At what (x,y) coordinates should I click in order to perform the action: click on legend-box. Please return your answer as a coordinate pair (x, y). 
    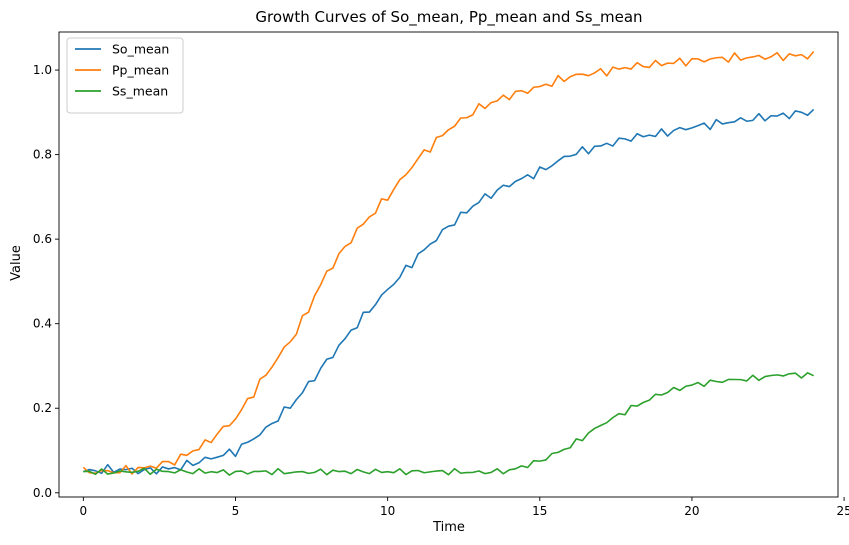
    Looking at the image, I should click on (125, 75).